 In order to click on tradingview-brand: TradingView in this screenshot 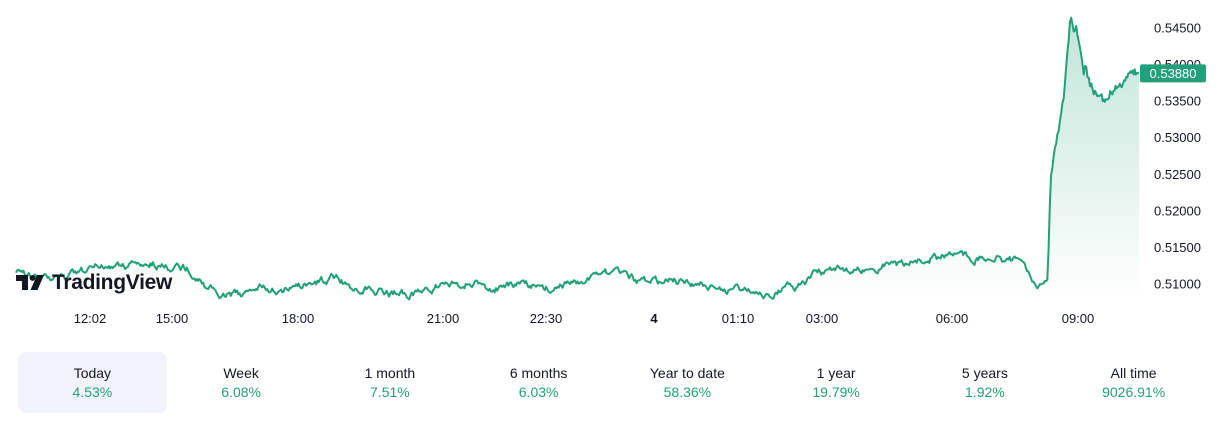, I will do `click(94, 283)`.